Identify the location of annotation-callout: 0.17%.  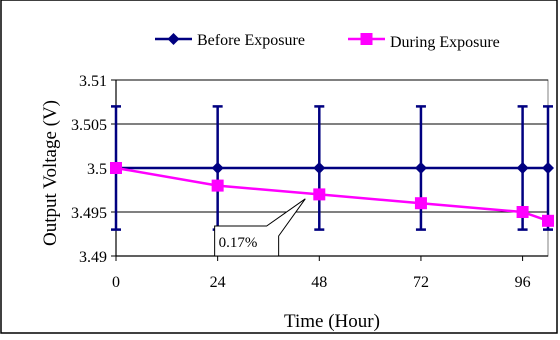
(260, 227).